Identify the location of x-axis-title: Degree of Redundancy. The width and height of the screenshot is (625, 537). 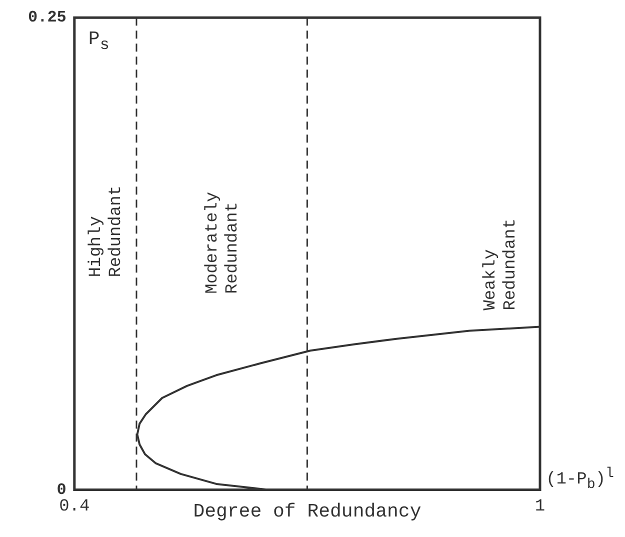
(307, 511).